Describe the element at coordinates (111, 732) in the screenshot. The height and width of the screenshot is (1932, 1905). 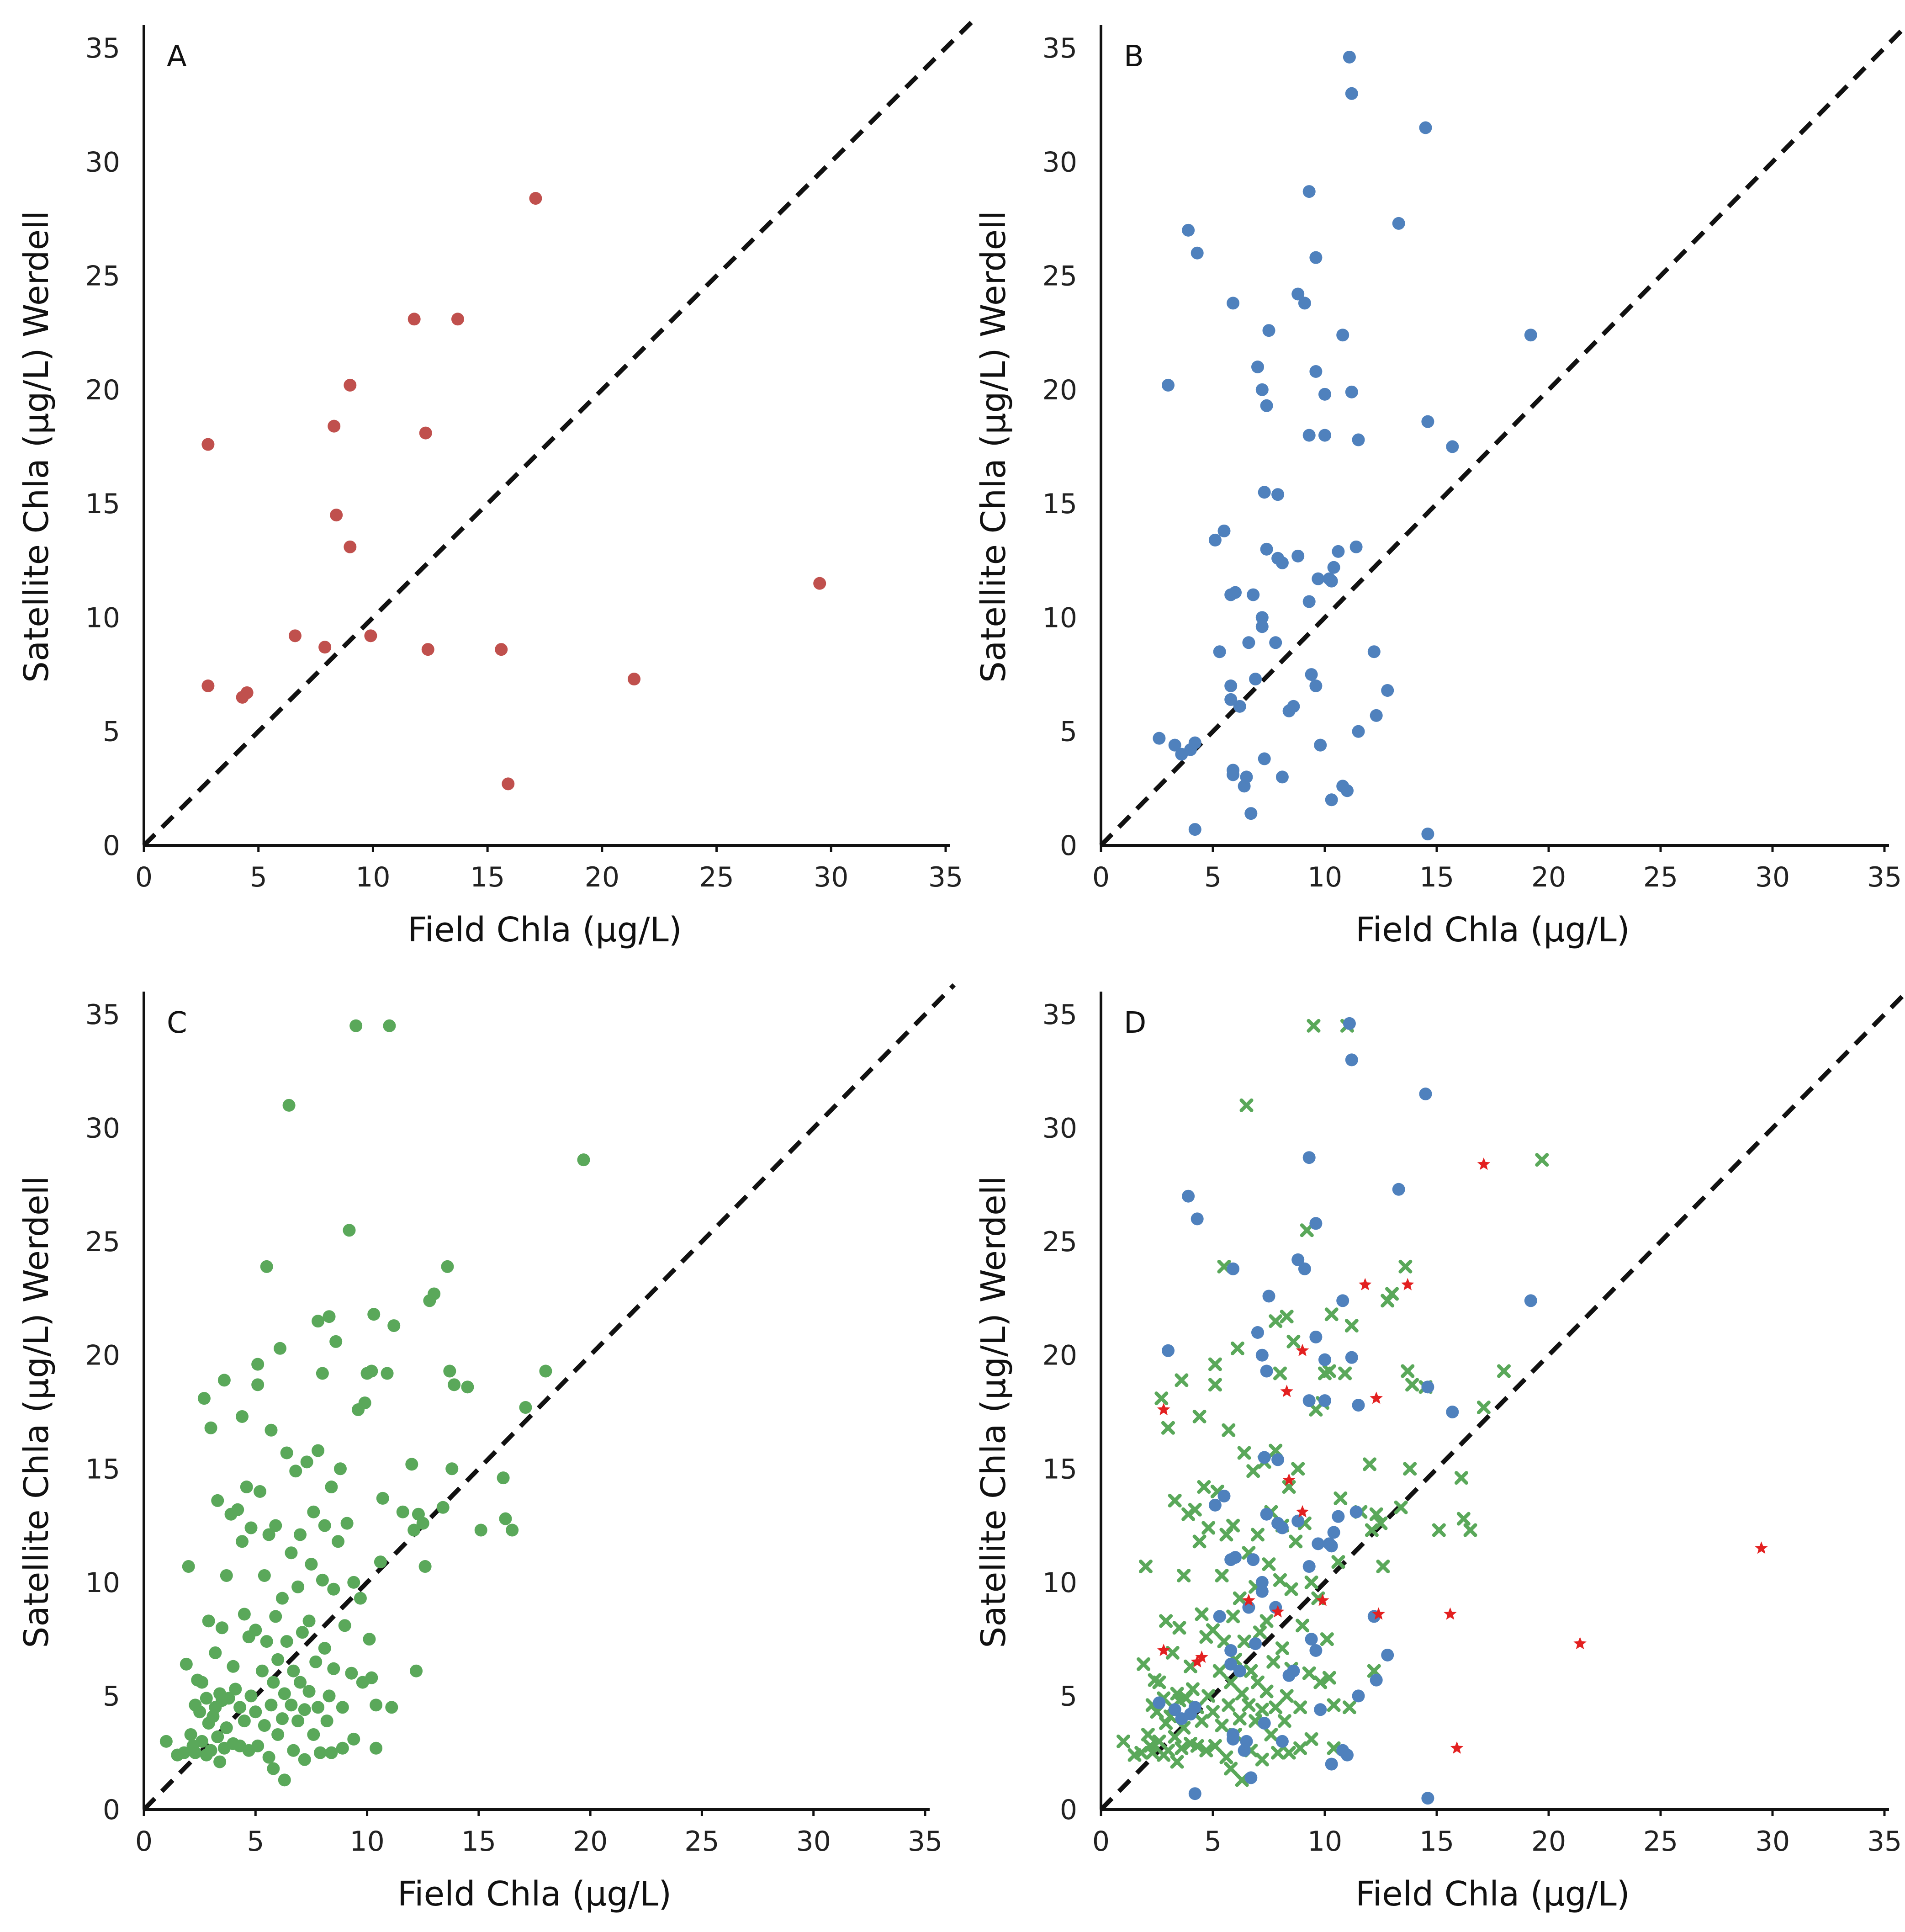
I see `panel-a-y-tick-label: 5` at that location.